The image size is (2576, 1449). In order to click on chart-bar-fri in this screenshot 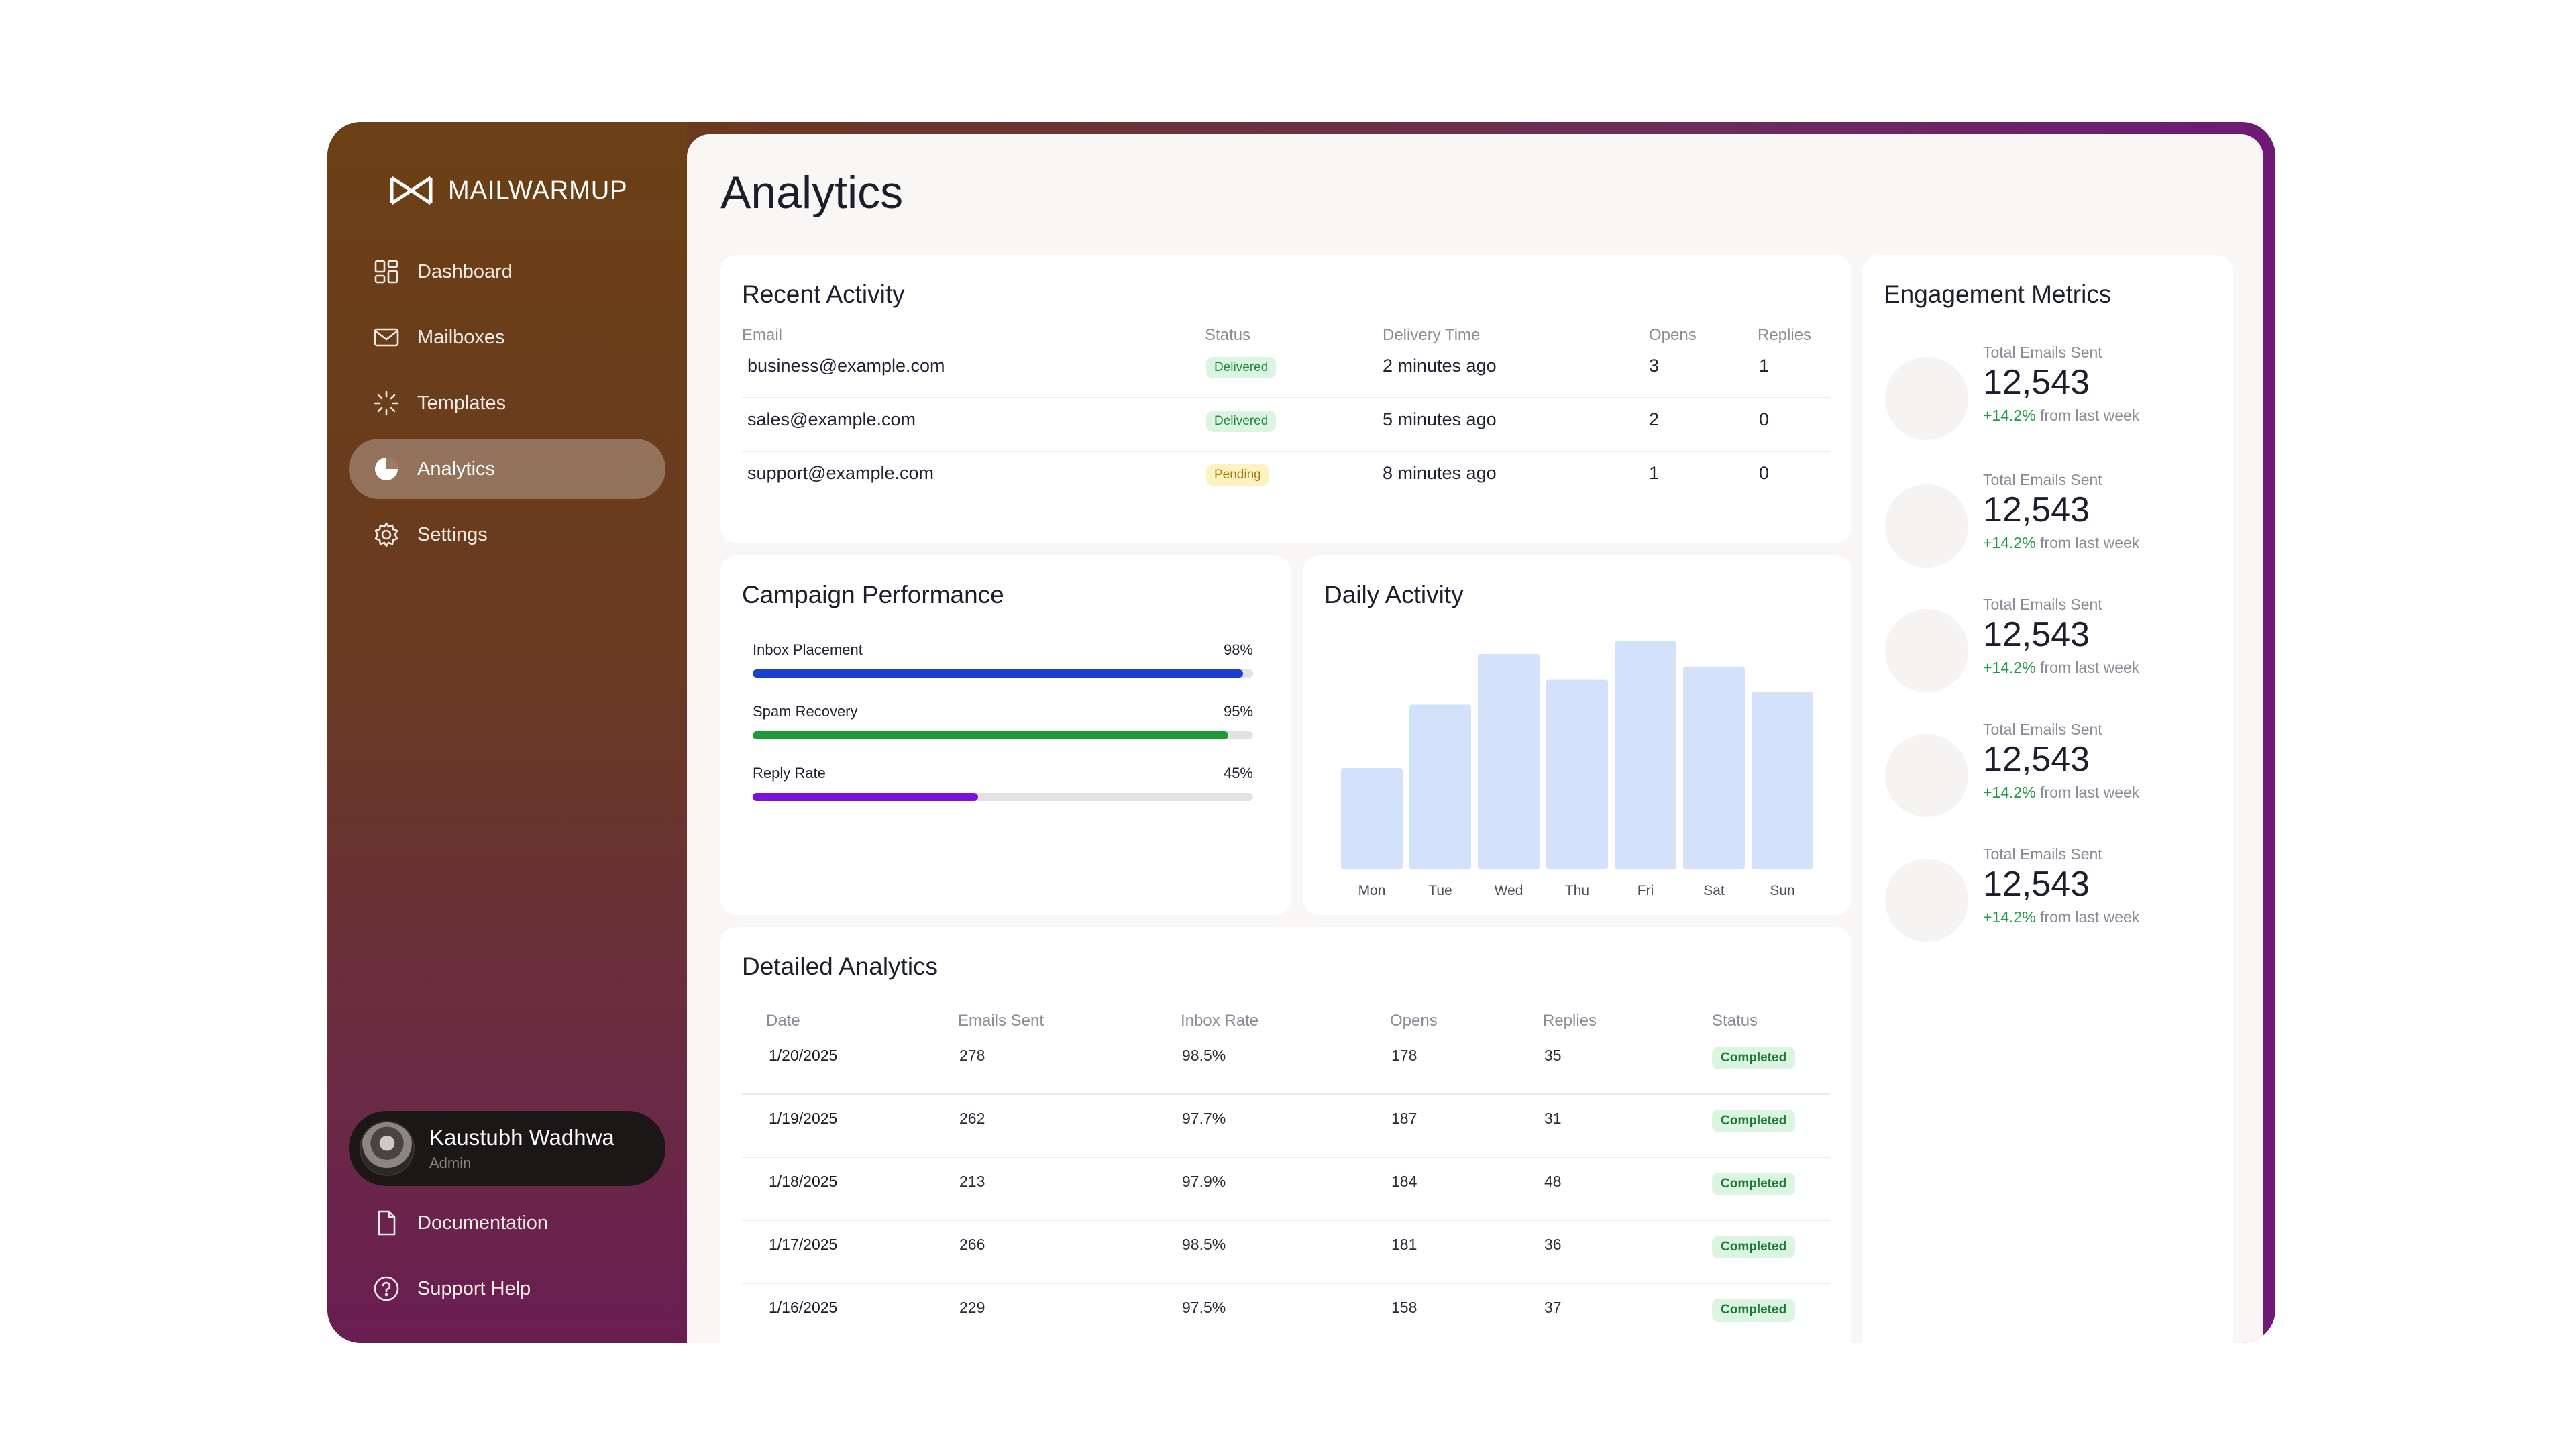, I will do `click(1645, 755)`.